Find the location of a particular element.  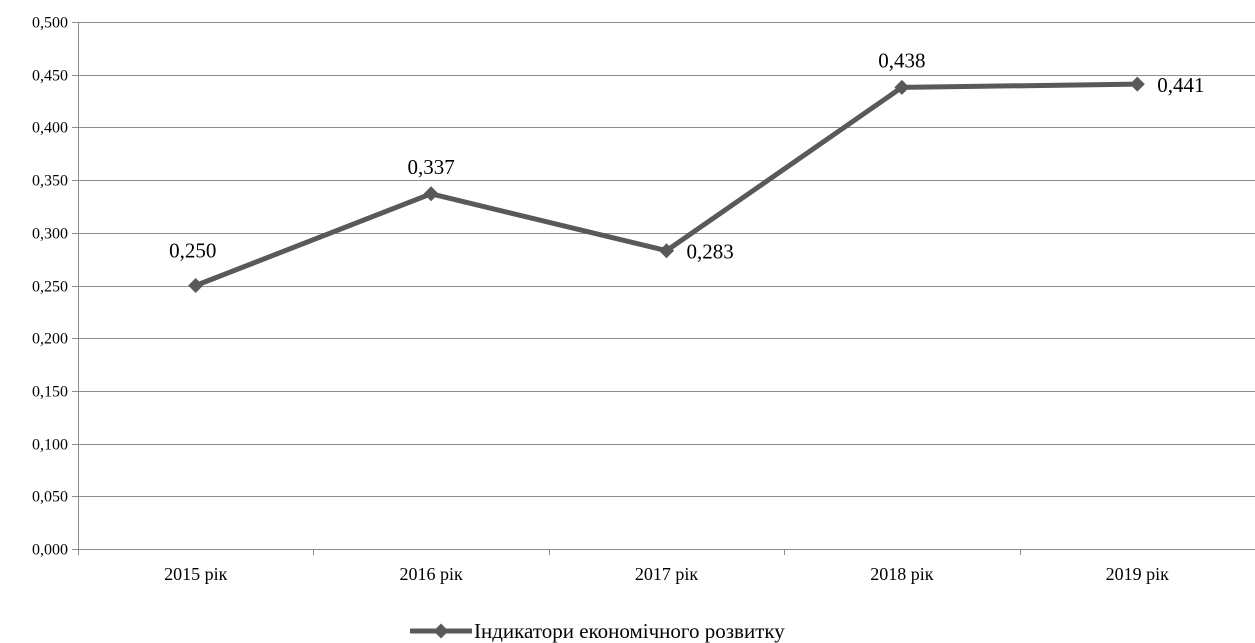

data-label: 0,438 is located at coordinates (901, 60).